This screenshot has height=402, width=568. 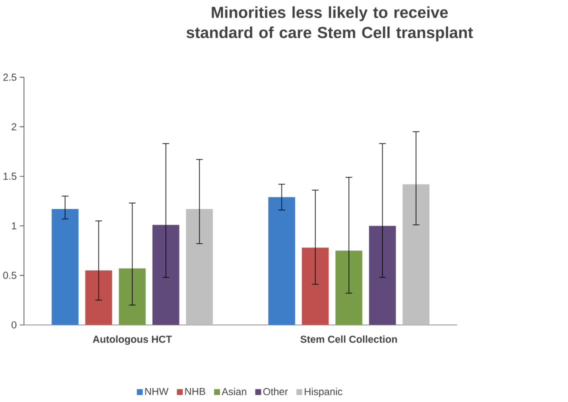 I want to click on legend-label: Other, so click(x=275, y=392).